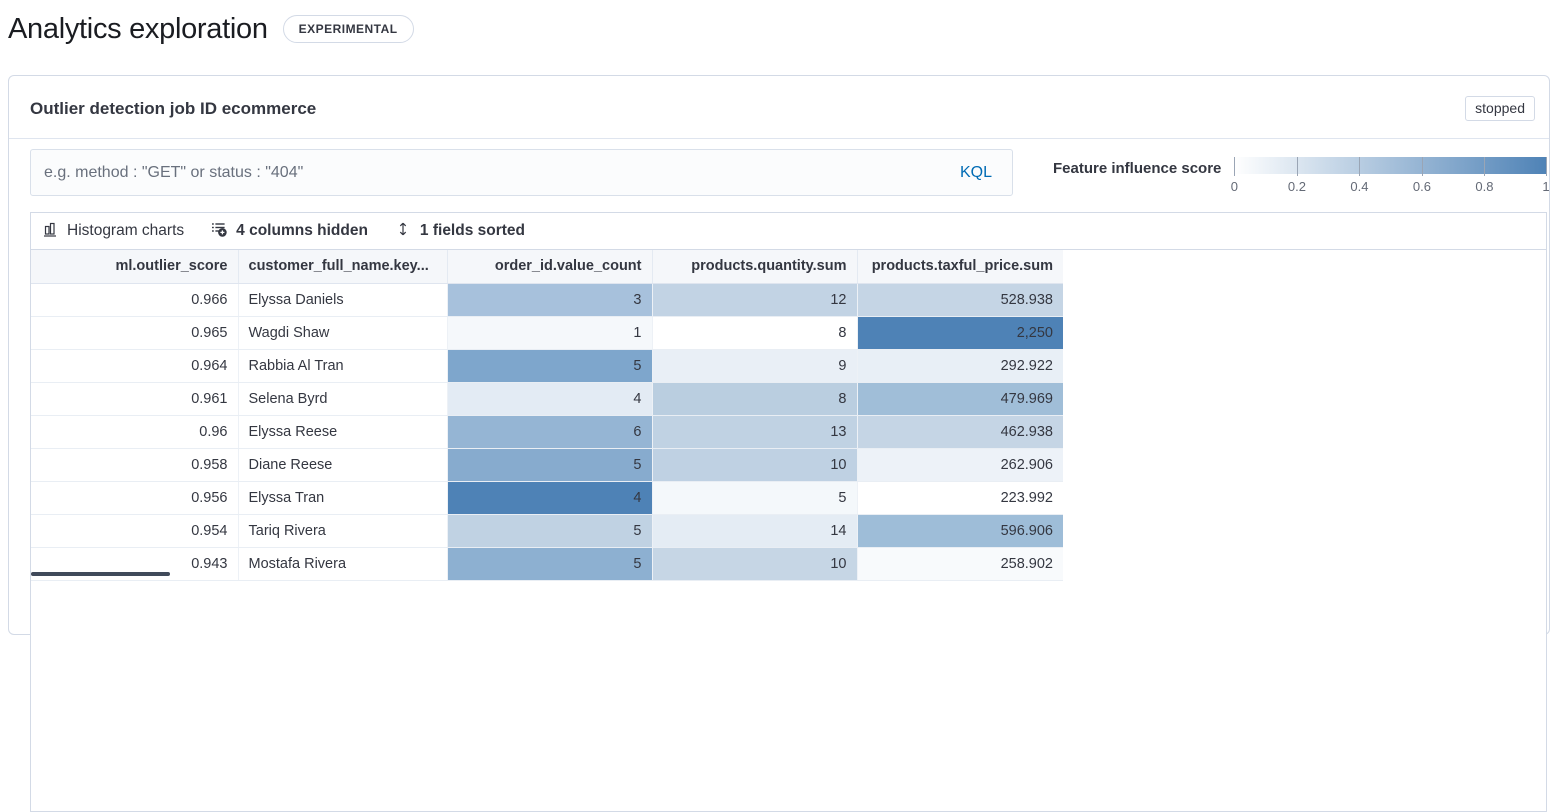  Describe the element at coordinates (1137, 168) in the screenshot. I see `legend-label: Feature influence score` at that location.